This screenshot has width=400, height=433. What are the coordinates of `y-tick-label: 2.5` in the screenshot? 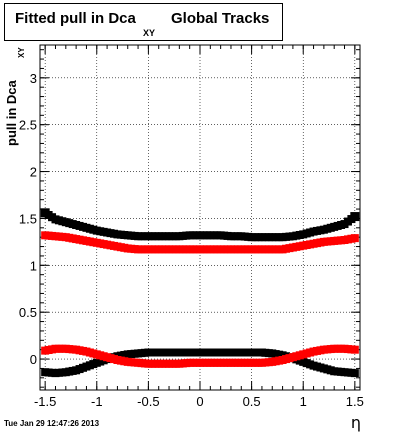 It's located at (28, 125).